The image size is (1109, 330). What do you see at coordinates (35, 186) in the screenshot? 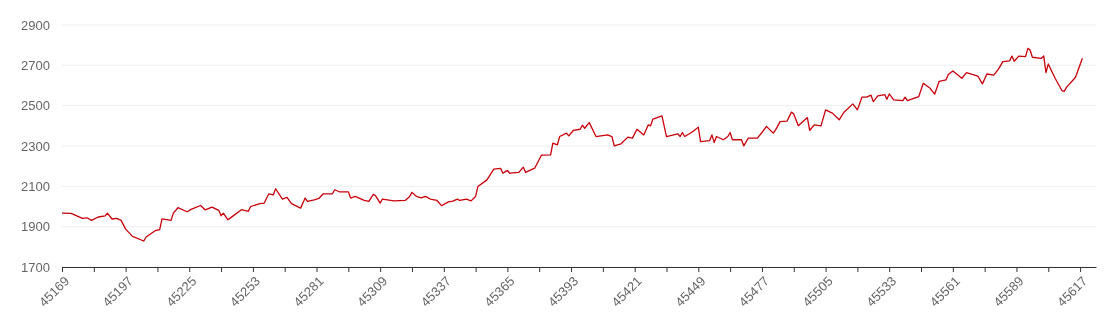
I see `y-tick-label: 2100` at bounding box center [35, 186].